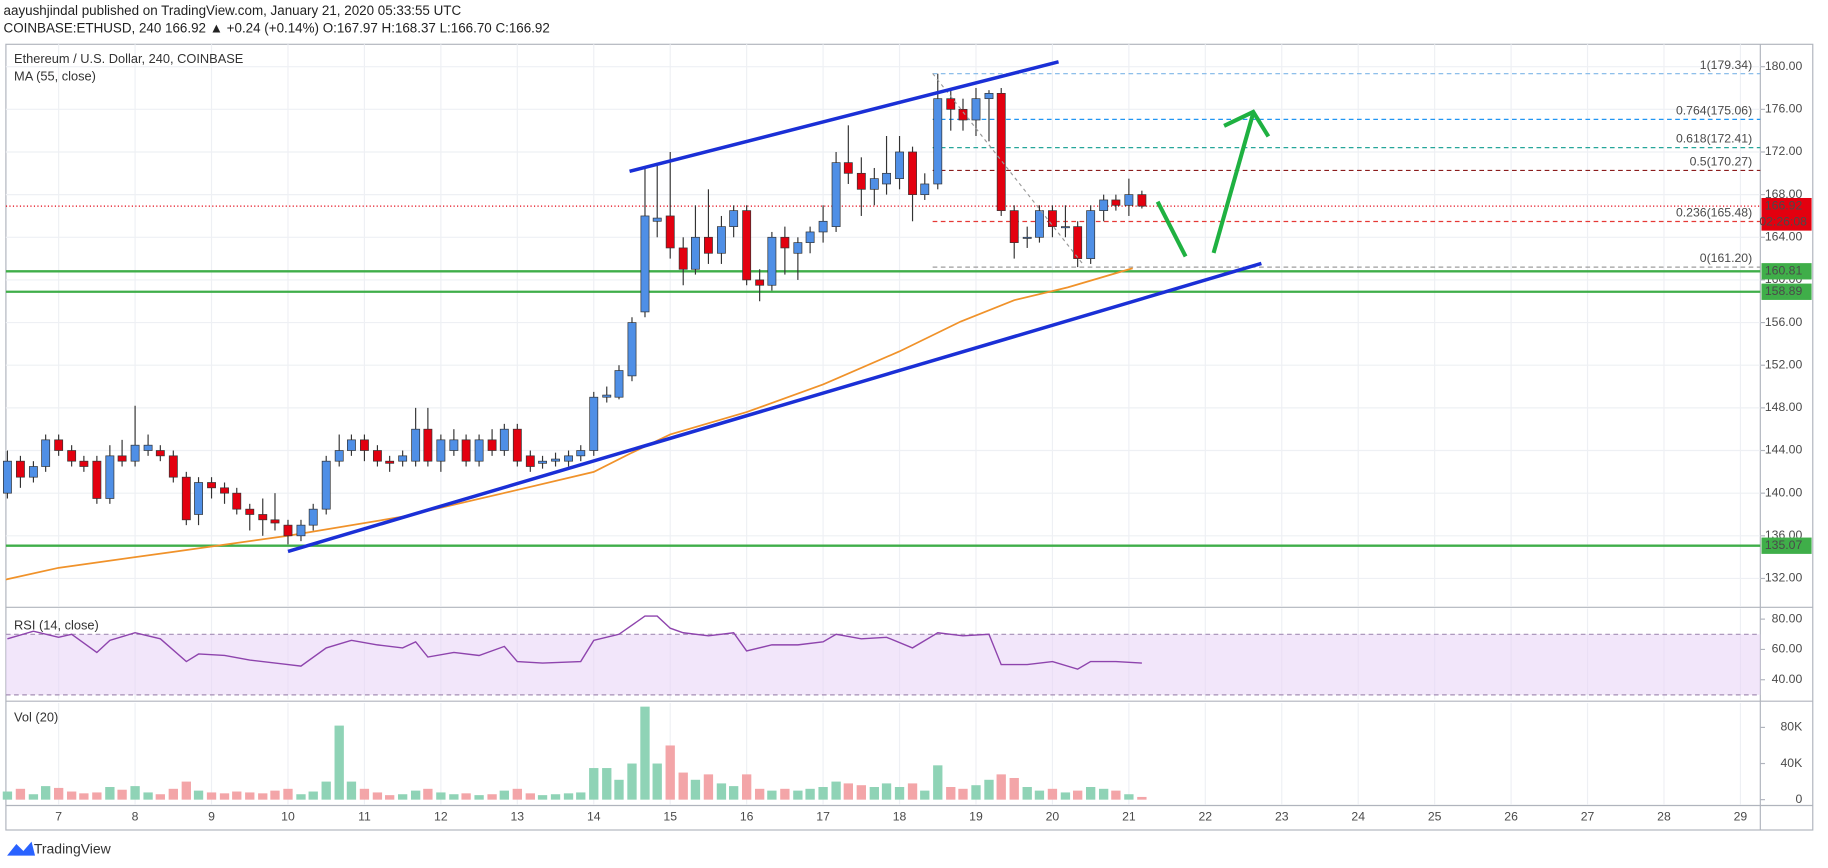 The height and width of the screenshot is (868, 1828). What do you see at coordinates (1784, 407) in the screenshot?
I see `y-tick-label: 148.00` at bounding box center [1784, 407].